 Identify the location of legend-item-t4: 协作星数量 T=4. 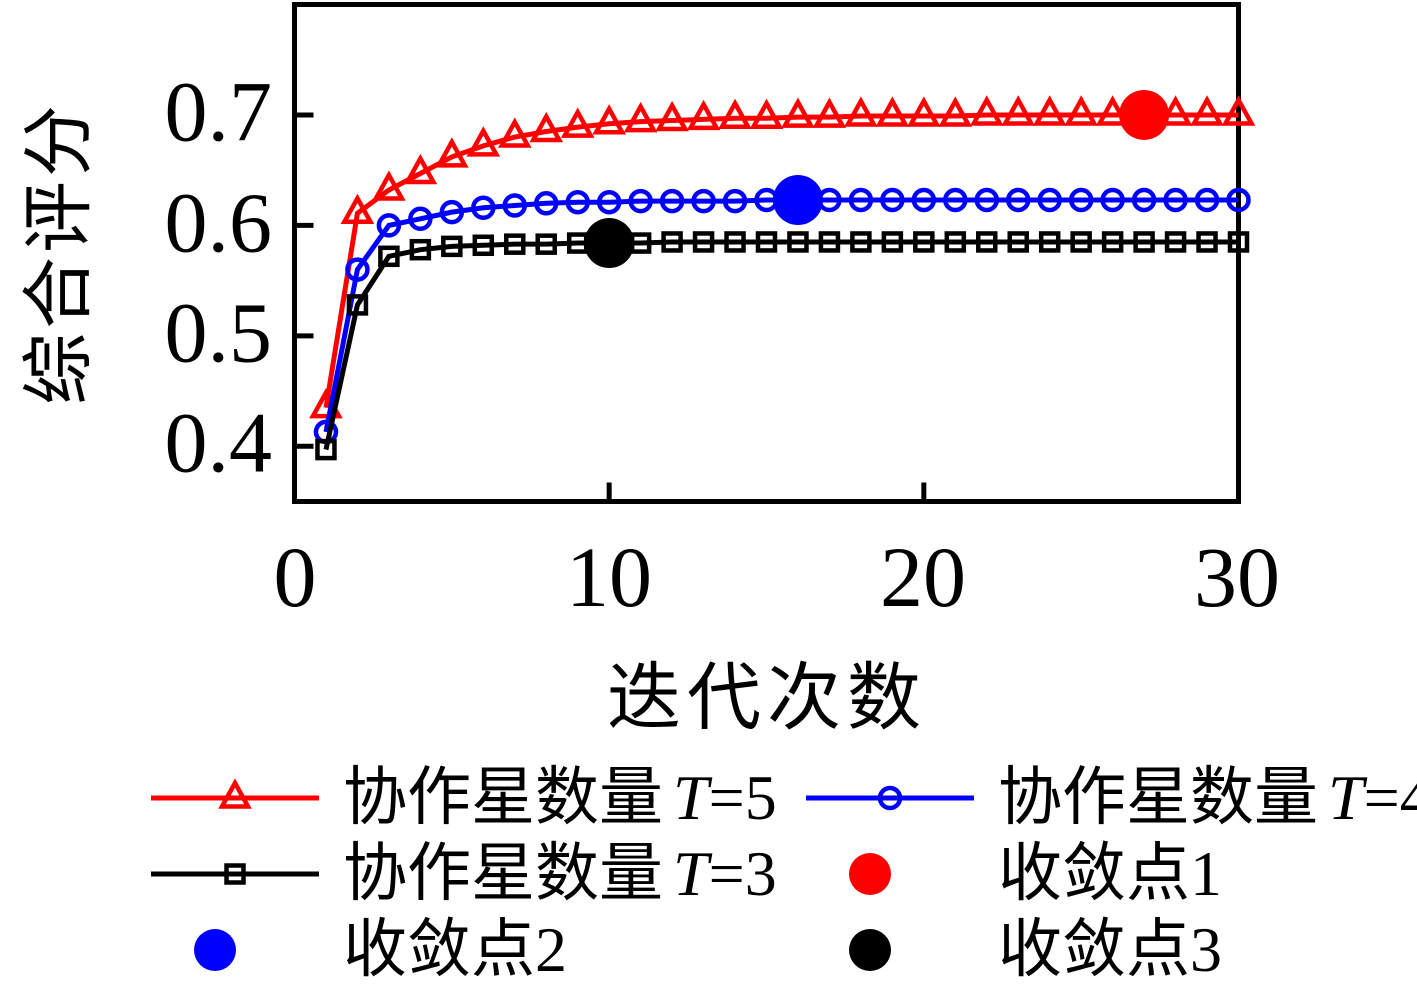
(1108, 798).